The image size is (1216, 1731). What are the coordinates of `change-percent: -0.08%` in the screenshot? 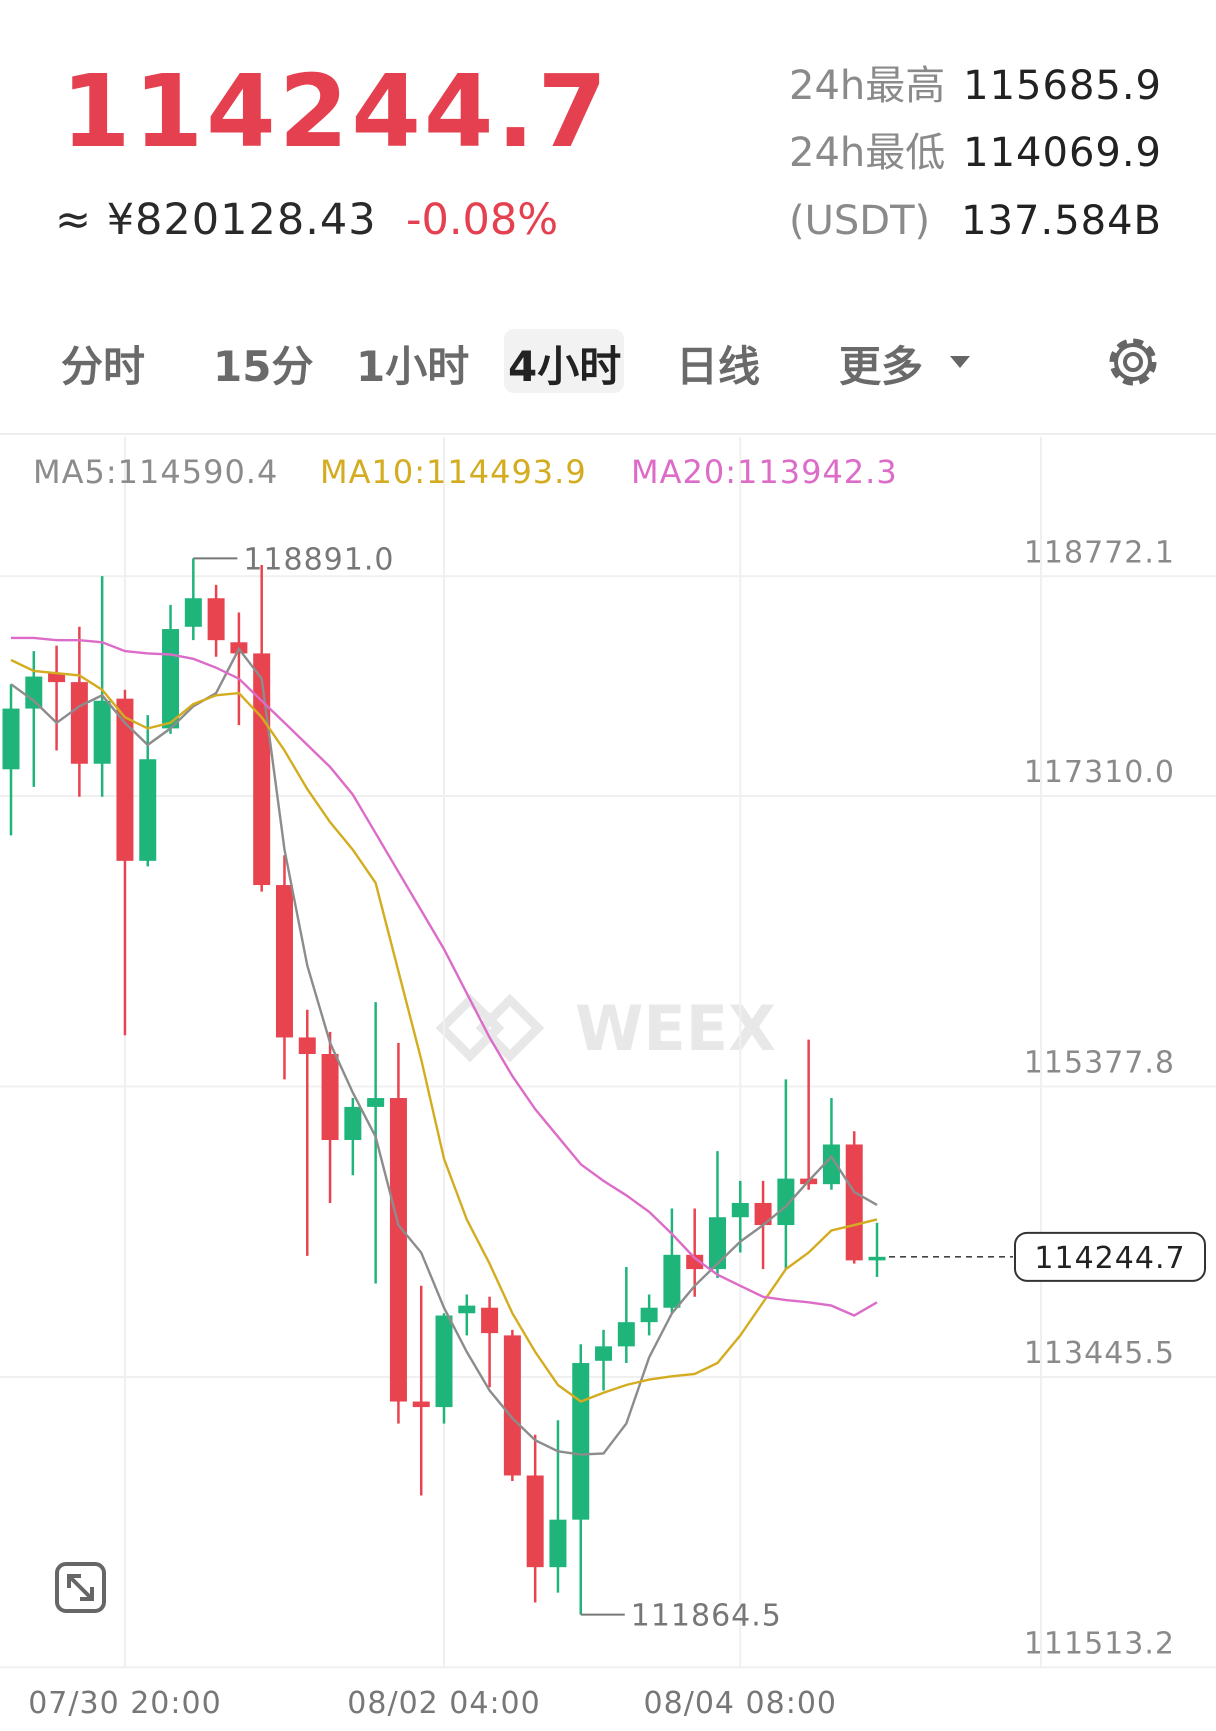 It's located at (482, 220).